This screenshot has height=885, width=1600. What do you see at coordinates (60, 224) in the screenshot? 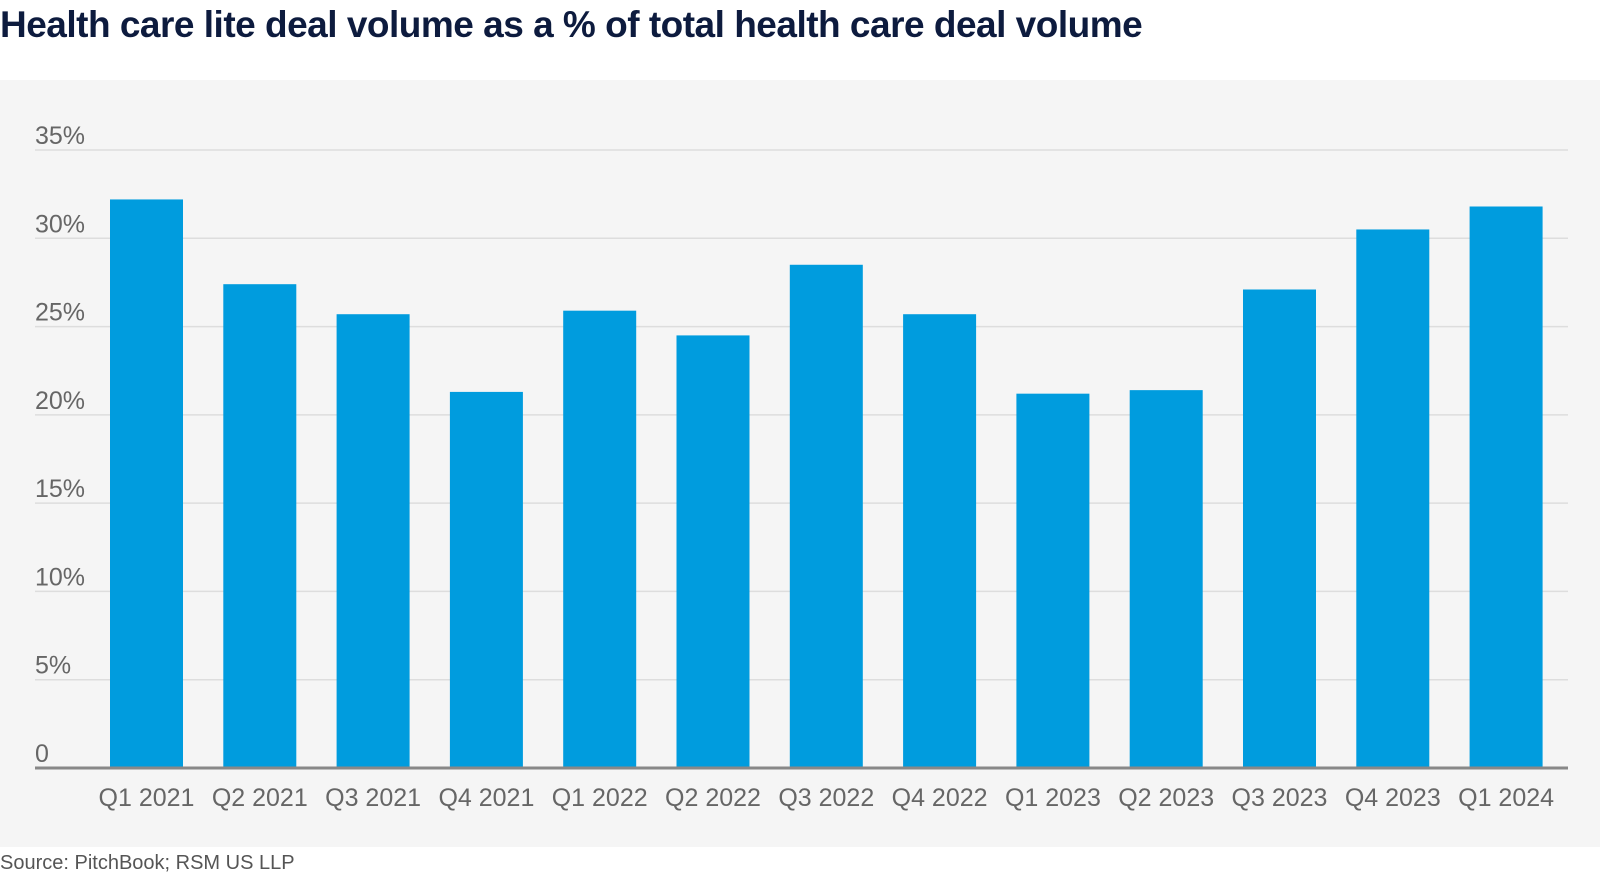
I see `y-tick-label: 30%` at bounding box center [60, 224].